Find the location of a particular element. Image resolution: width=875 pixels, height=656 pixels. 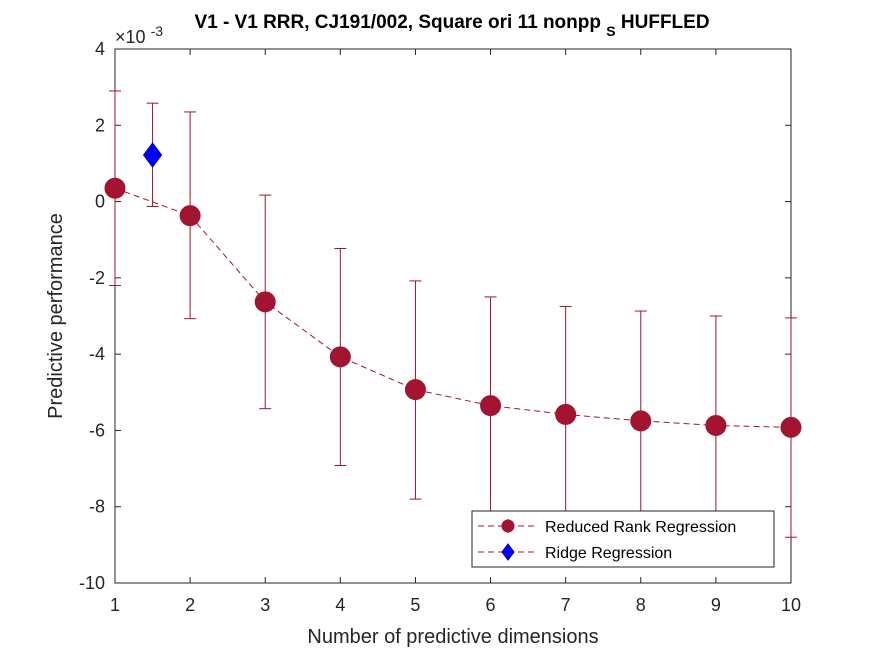

y-tick-label-2: -6 is located at coordinates (97, 430).